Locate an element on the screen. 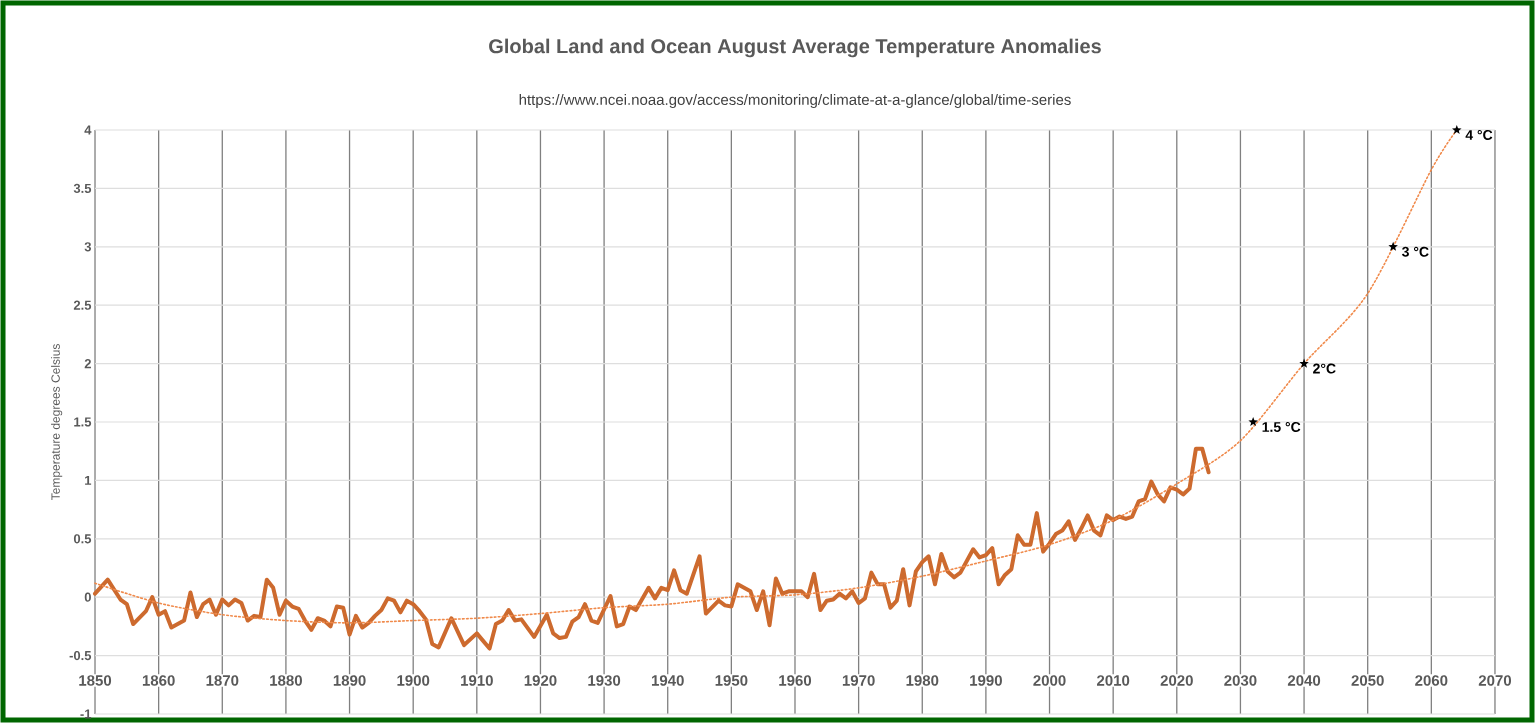 This screenshot has width=1535, height=723. annotation: 4 °C is located at coordinates (1479, 135).